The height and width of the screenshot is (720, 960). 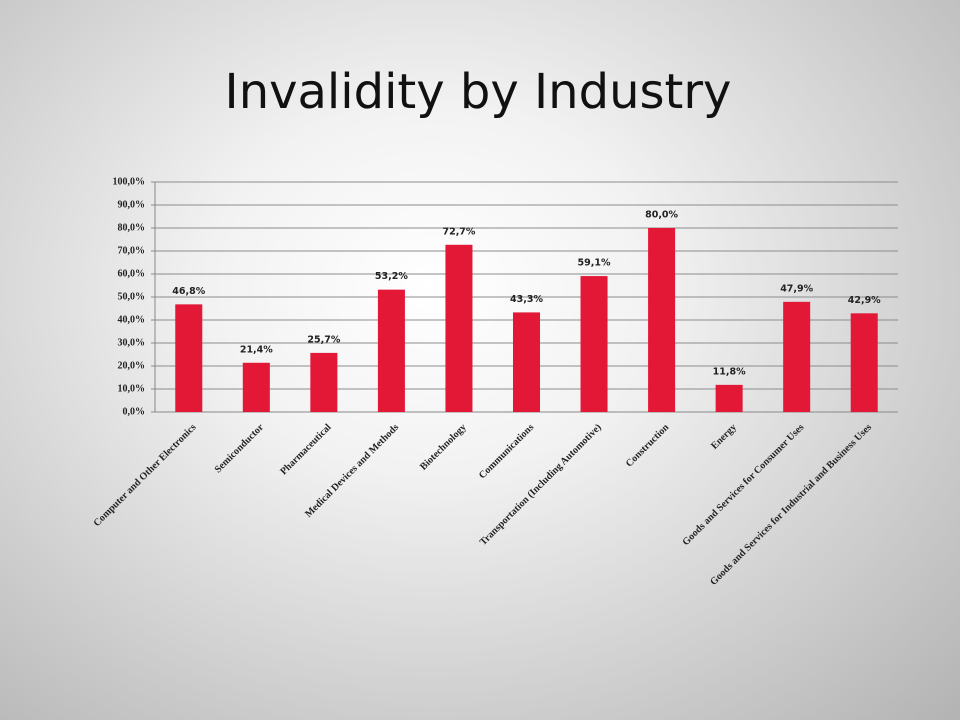 What do you see at coordinates (240, 449) in the screenshot?
I see `x-tick-label: Semiconductor` at bounding box center [240, 449].